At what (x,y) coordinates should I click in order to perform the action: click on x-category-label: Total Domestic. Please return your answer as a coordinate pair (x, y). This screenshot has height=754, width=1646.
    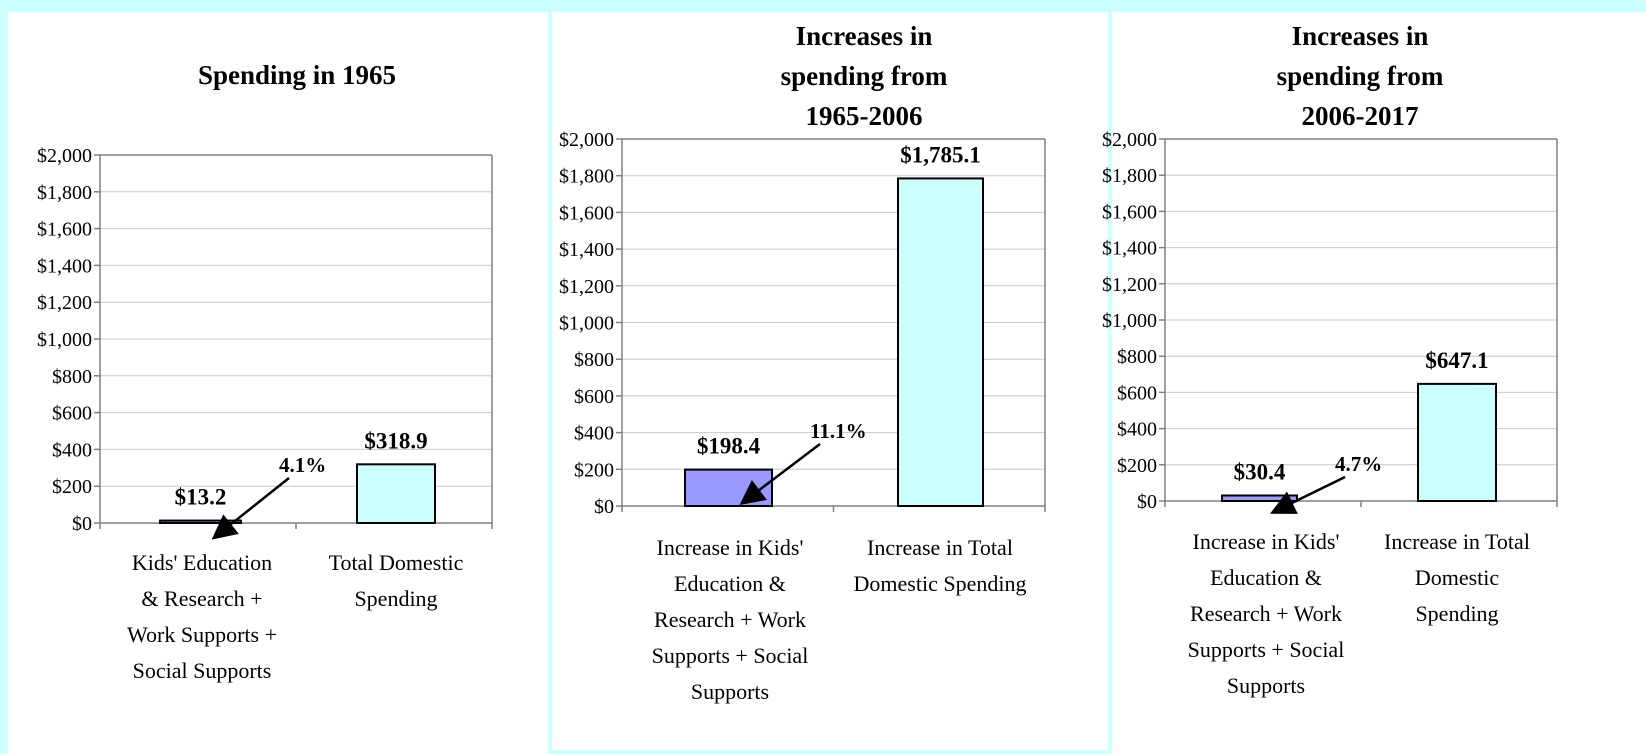
    Looking at the image, I should click on (396, 562).